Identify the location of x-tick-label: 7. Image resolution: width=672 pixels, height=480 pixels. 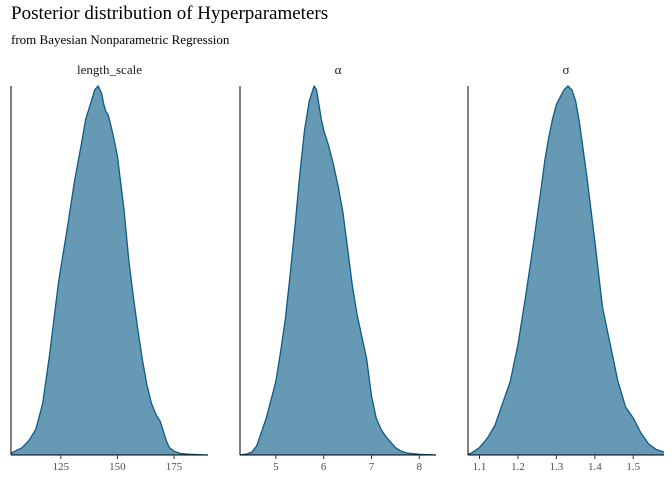
(372, 467).